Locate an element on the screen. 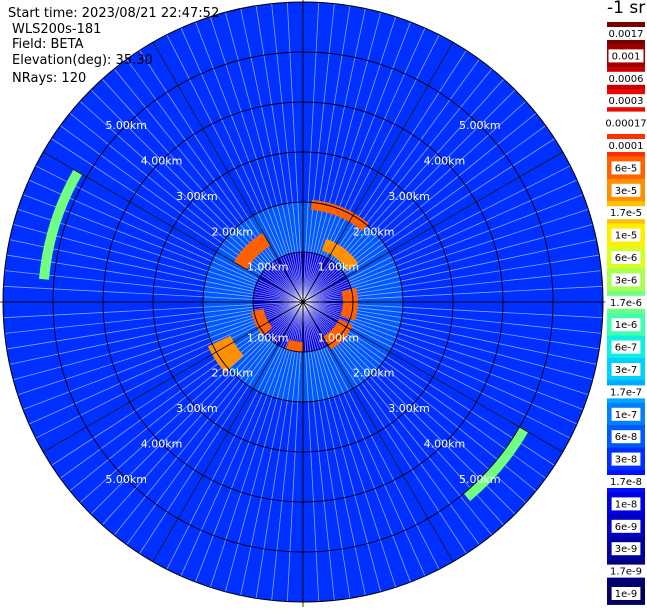 The width and height of the screenshot is (647, 611). instrument-name-text: WLS200s-181 is located at coordinates (57, 29).